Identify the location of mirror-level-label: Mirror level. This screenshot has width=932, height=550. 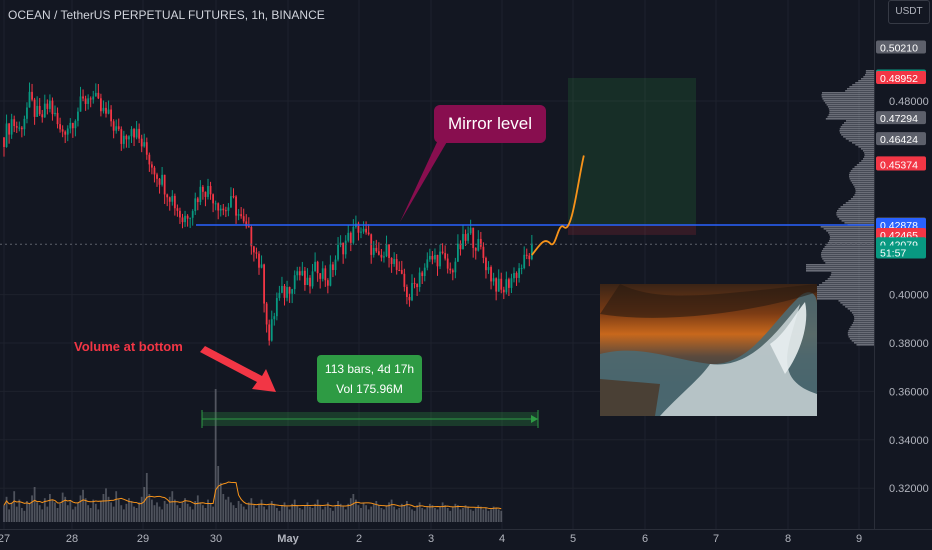
(490, 124).